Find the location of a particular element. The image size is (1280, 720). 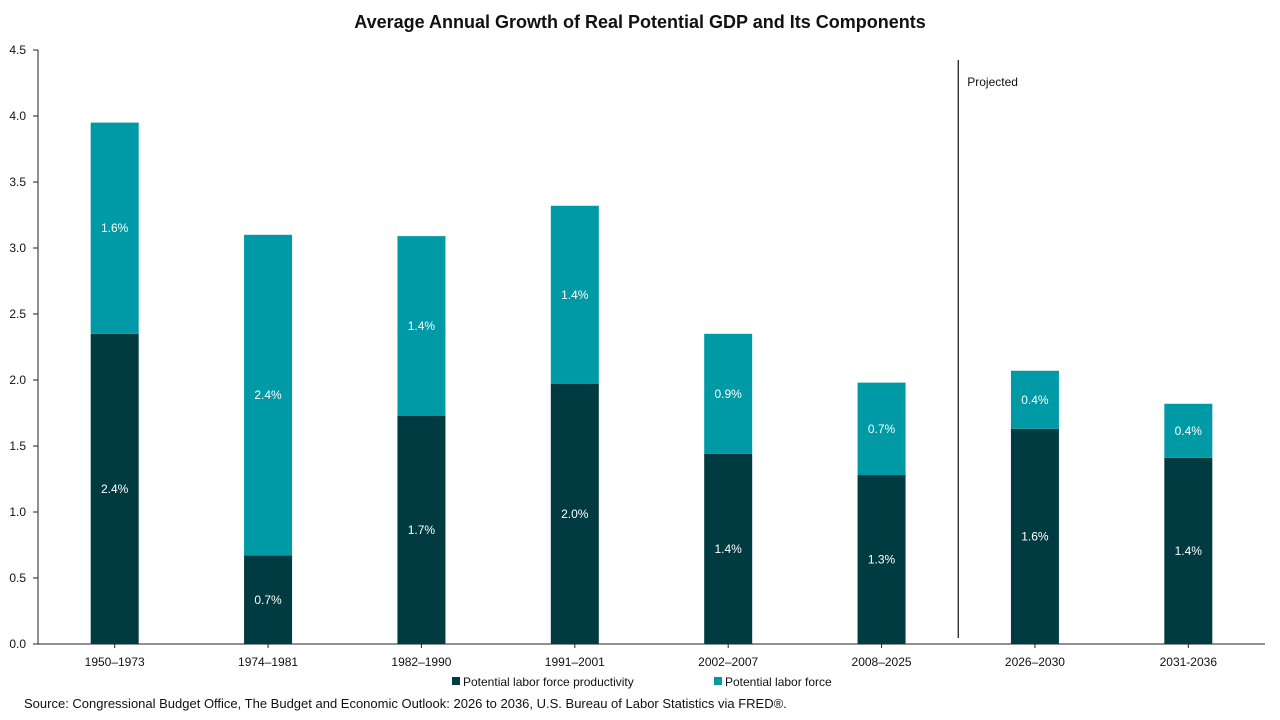

y-tick-label: 2.0 is located at coordinates (17, 380).